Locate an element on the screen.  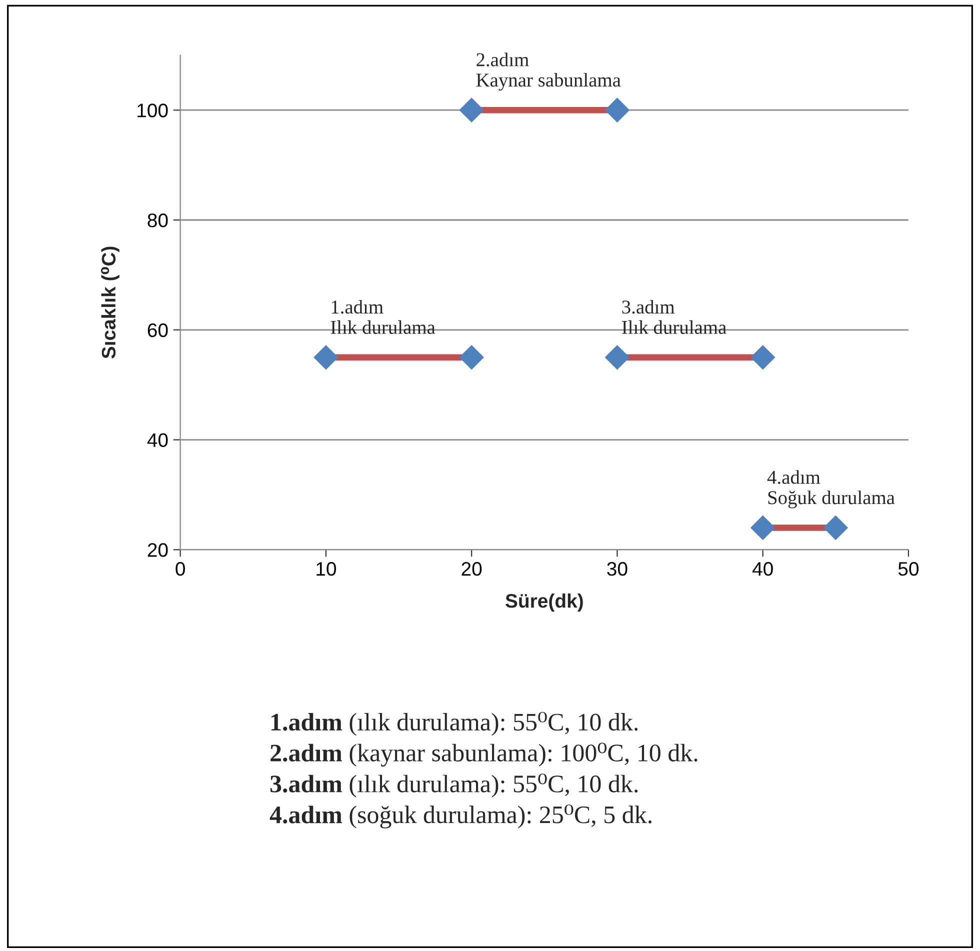
annotation: 4.adım Soğuk durulama is located at coordinates (831, 489).